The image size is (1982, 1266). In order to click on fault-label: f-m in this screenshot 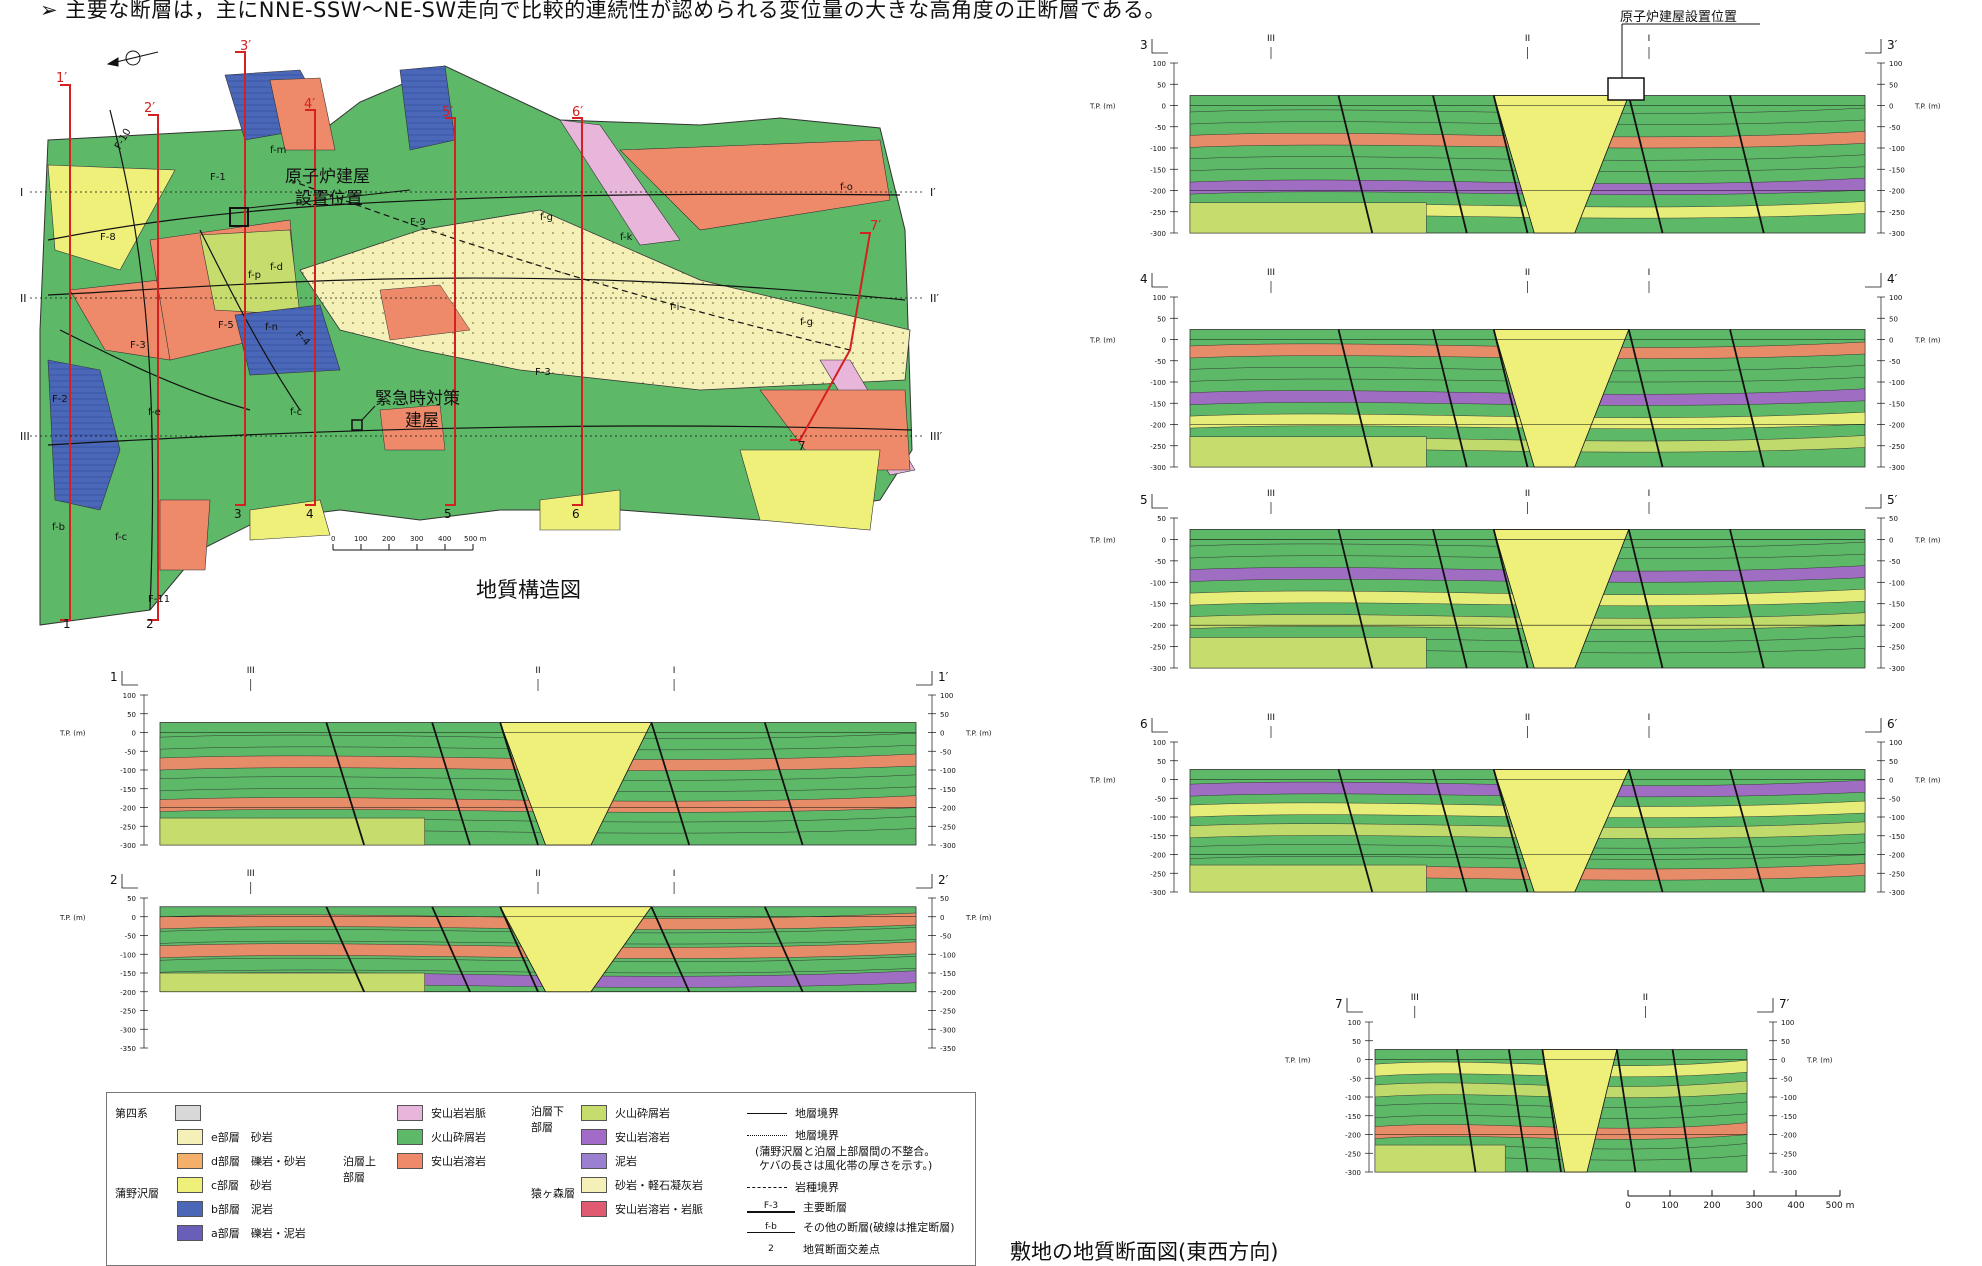, I will do `click(278, 150)`.